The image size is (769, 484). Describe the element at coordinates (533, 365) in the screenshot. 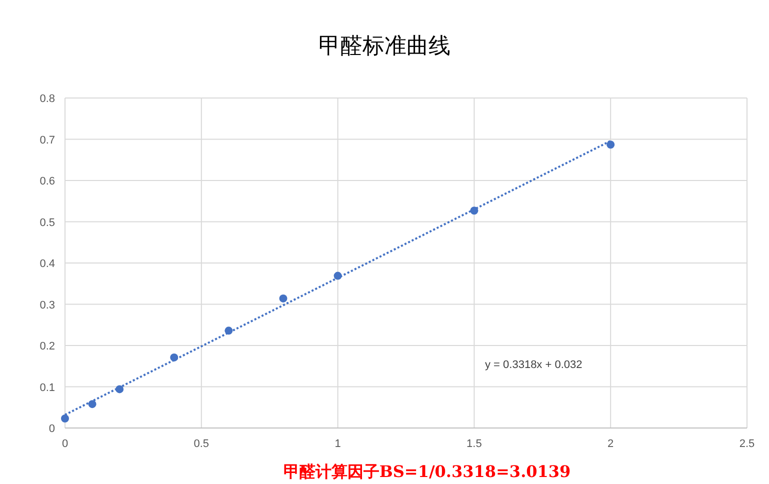

I see `annotation: y = 0.3318x + 0.032` at that location.